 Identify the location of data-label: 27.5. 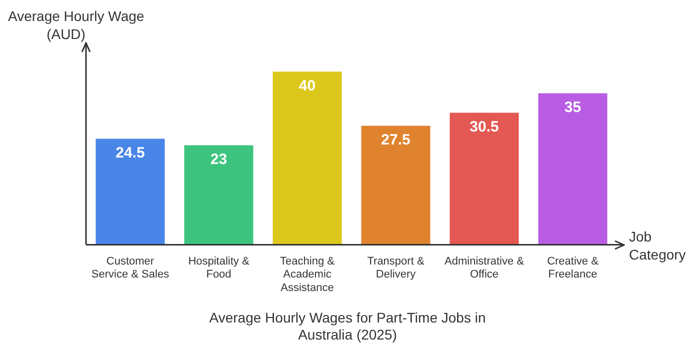
(395, 139).